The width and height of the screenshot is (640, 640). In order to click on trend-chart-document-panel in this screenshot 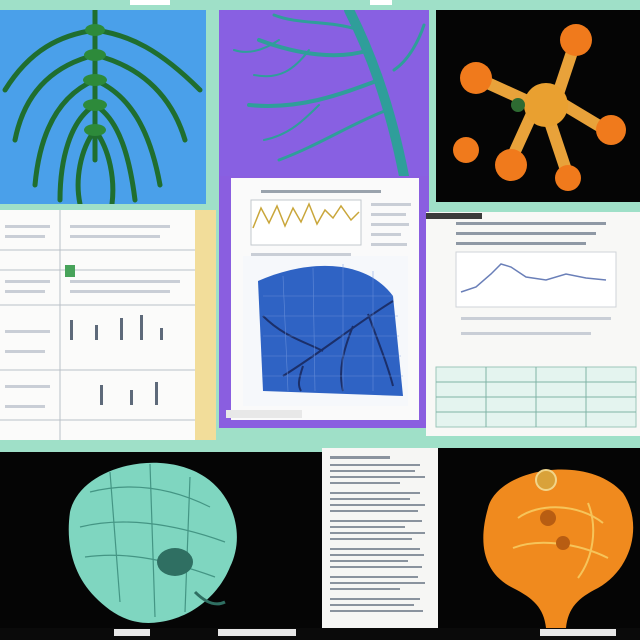, I will do `click(533, 324)`.